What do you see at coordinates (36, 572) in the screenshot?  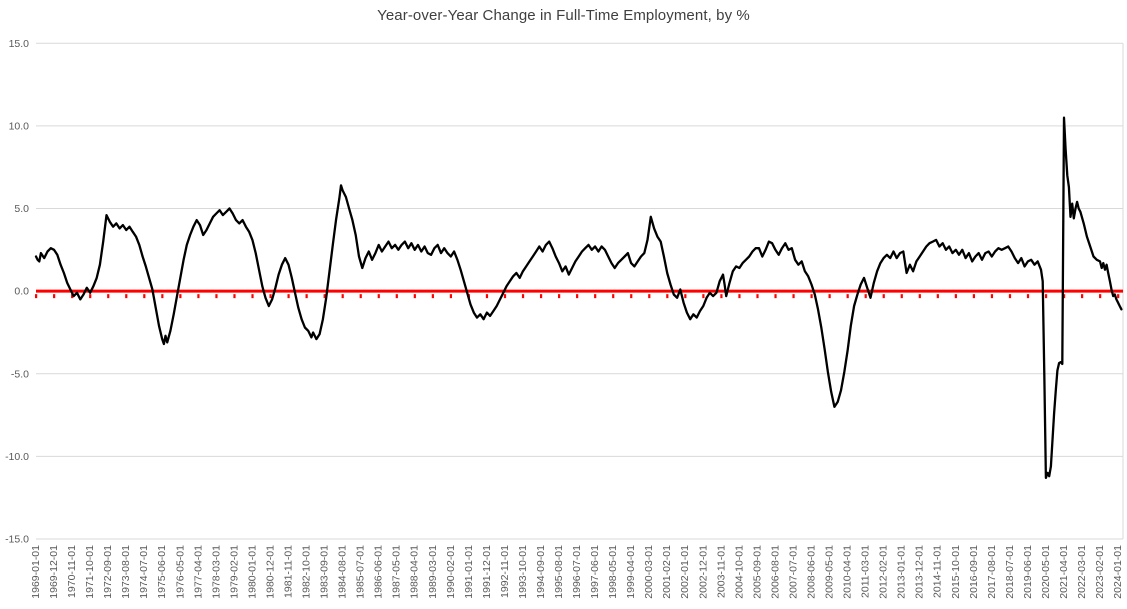 I see `x-tick-label: 1969-01-01` at bounding box center [36, 572].